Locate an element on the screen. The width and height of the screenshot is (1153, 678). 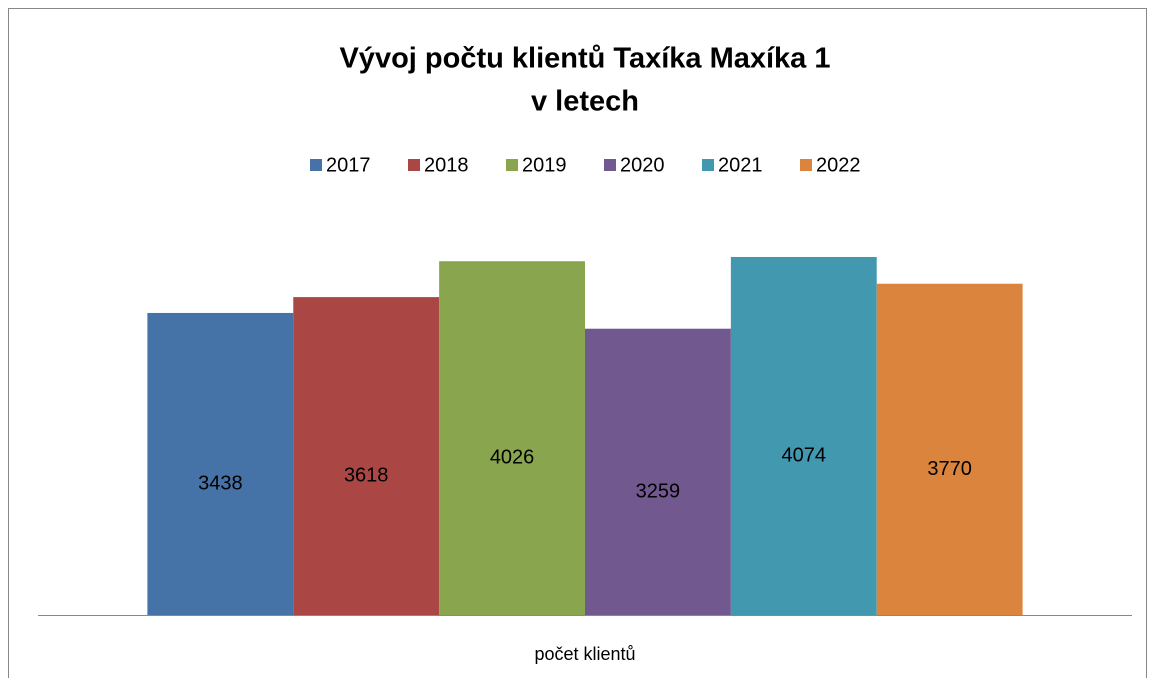
data-label: 3618 is located at coordinates (366, 476).